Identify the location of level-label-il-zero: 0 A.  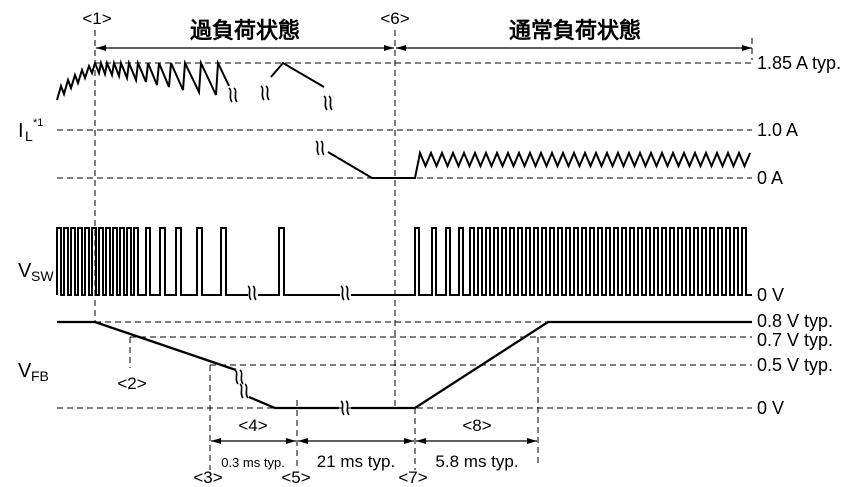
(770, 178).